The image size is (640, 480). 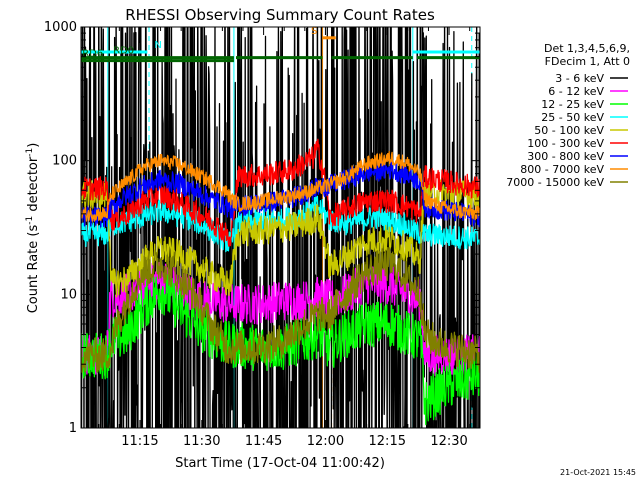 What do you see at coordinates (201, 441) in the screenshot?
I see `x-tick-label: 11:30` at bounding box center [201, 441].